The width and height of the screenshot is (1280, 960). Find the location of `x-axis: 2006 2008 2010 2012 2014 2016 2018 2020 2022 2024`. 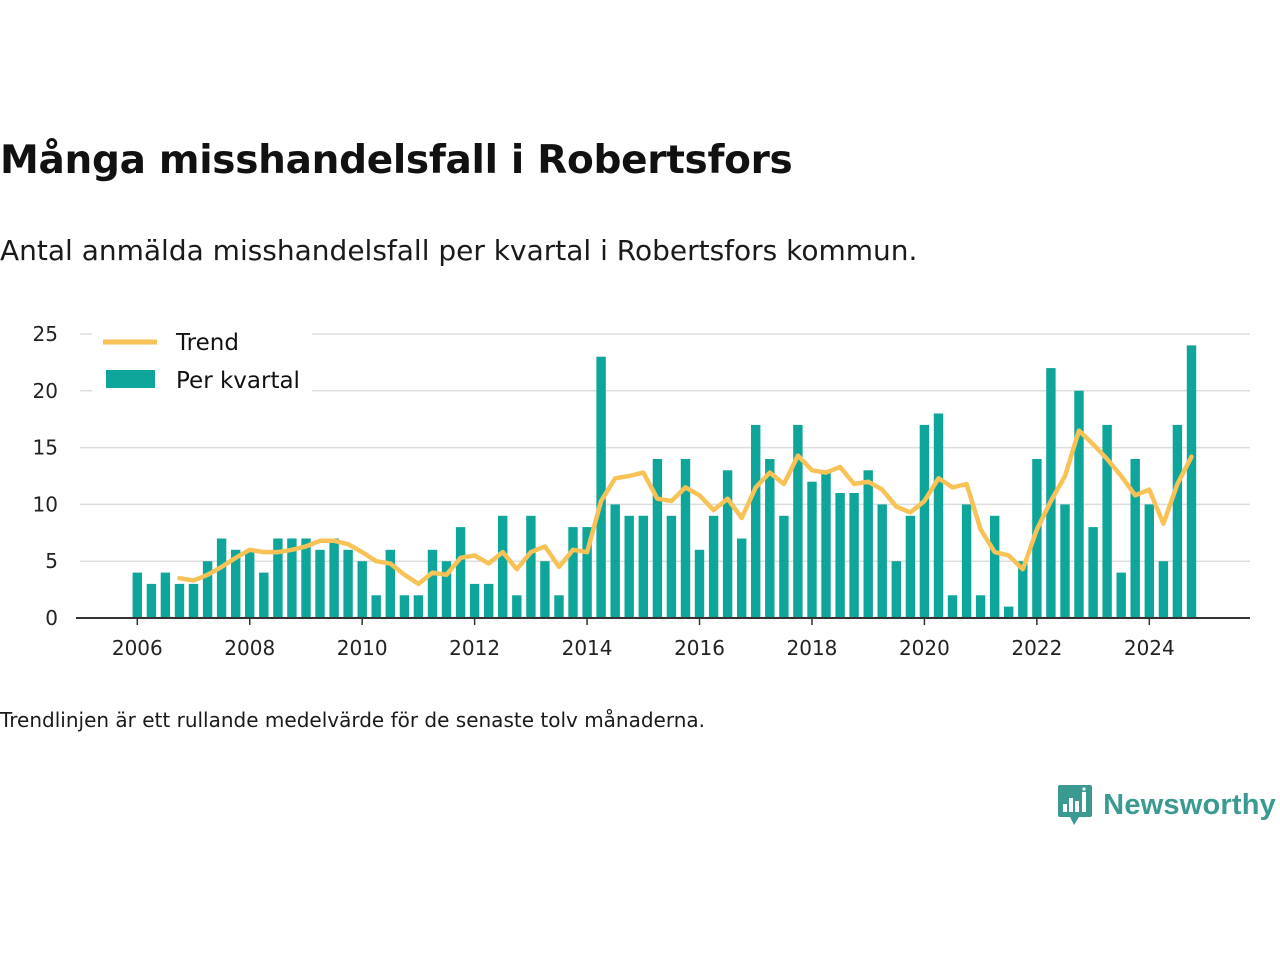

x-axis: 2006 2008 2010 2012 2014 2016 2018 2020 2022 2024 is located at coordinates (663, 638).